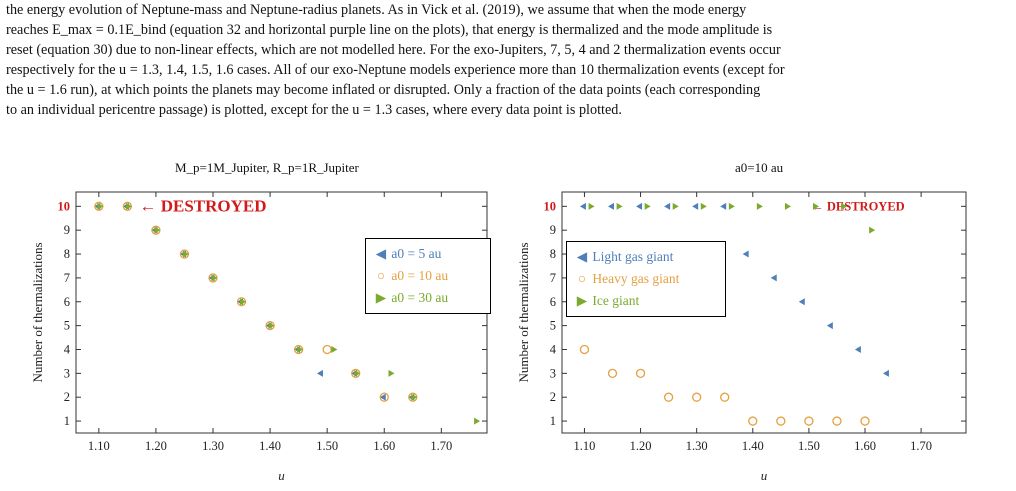 The width and height of the screenshot is (1016, 491). What do you see at coordinates (764, 475) in the screenshot?
I see `x-axis-label: u` at bounding box center [764, 475].